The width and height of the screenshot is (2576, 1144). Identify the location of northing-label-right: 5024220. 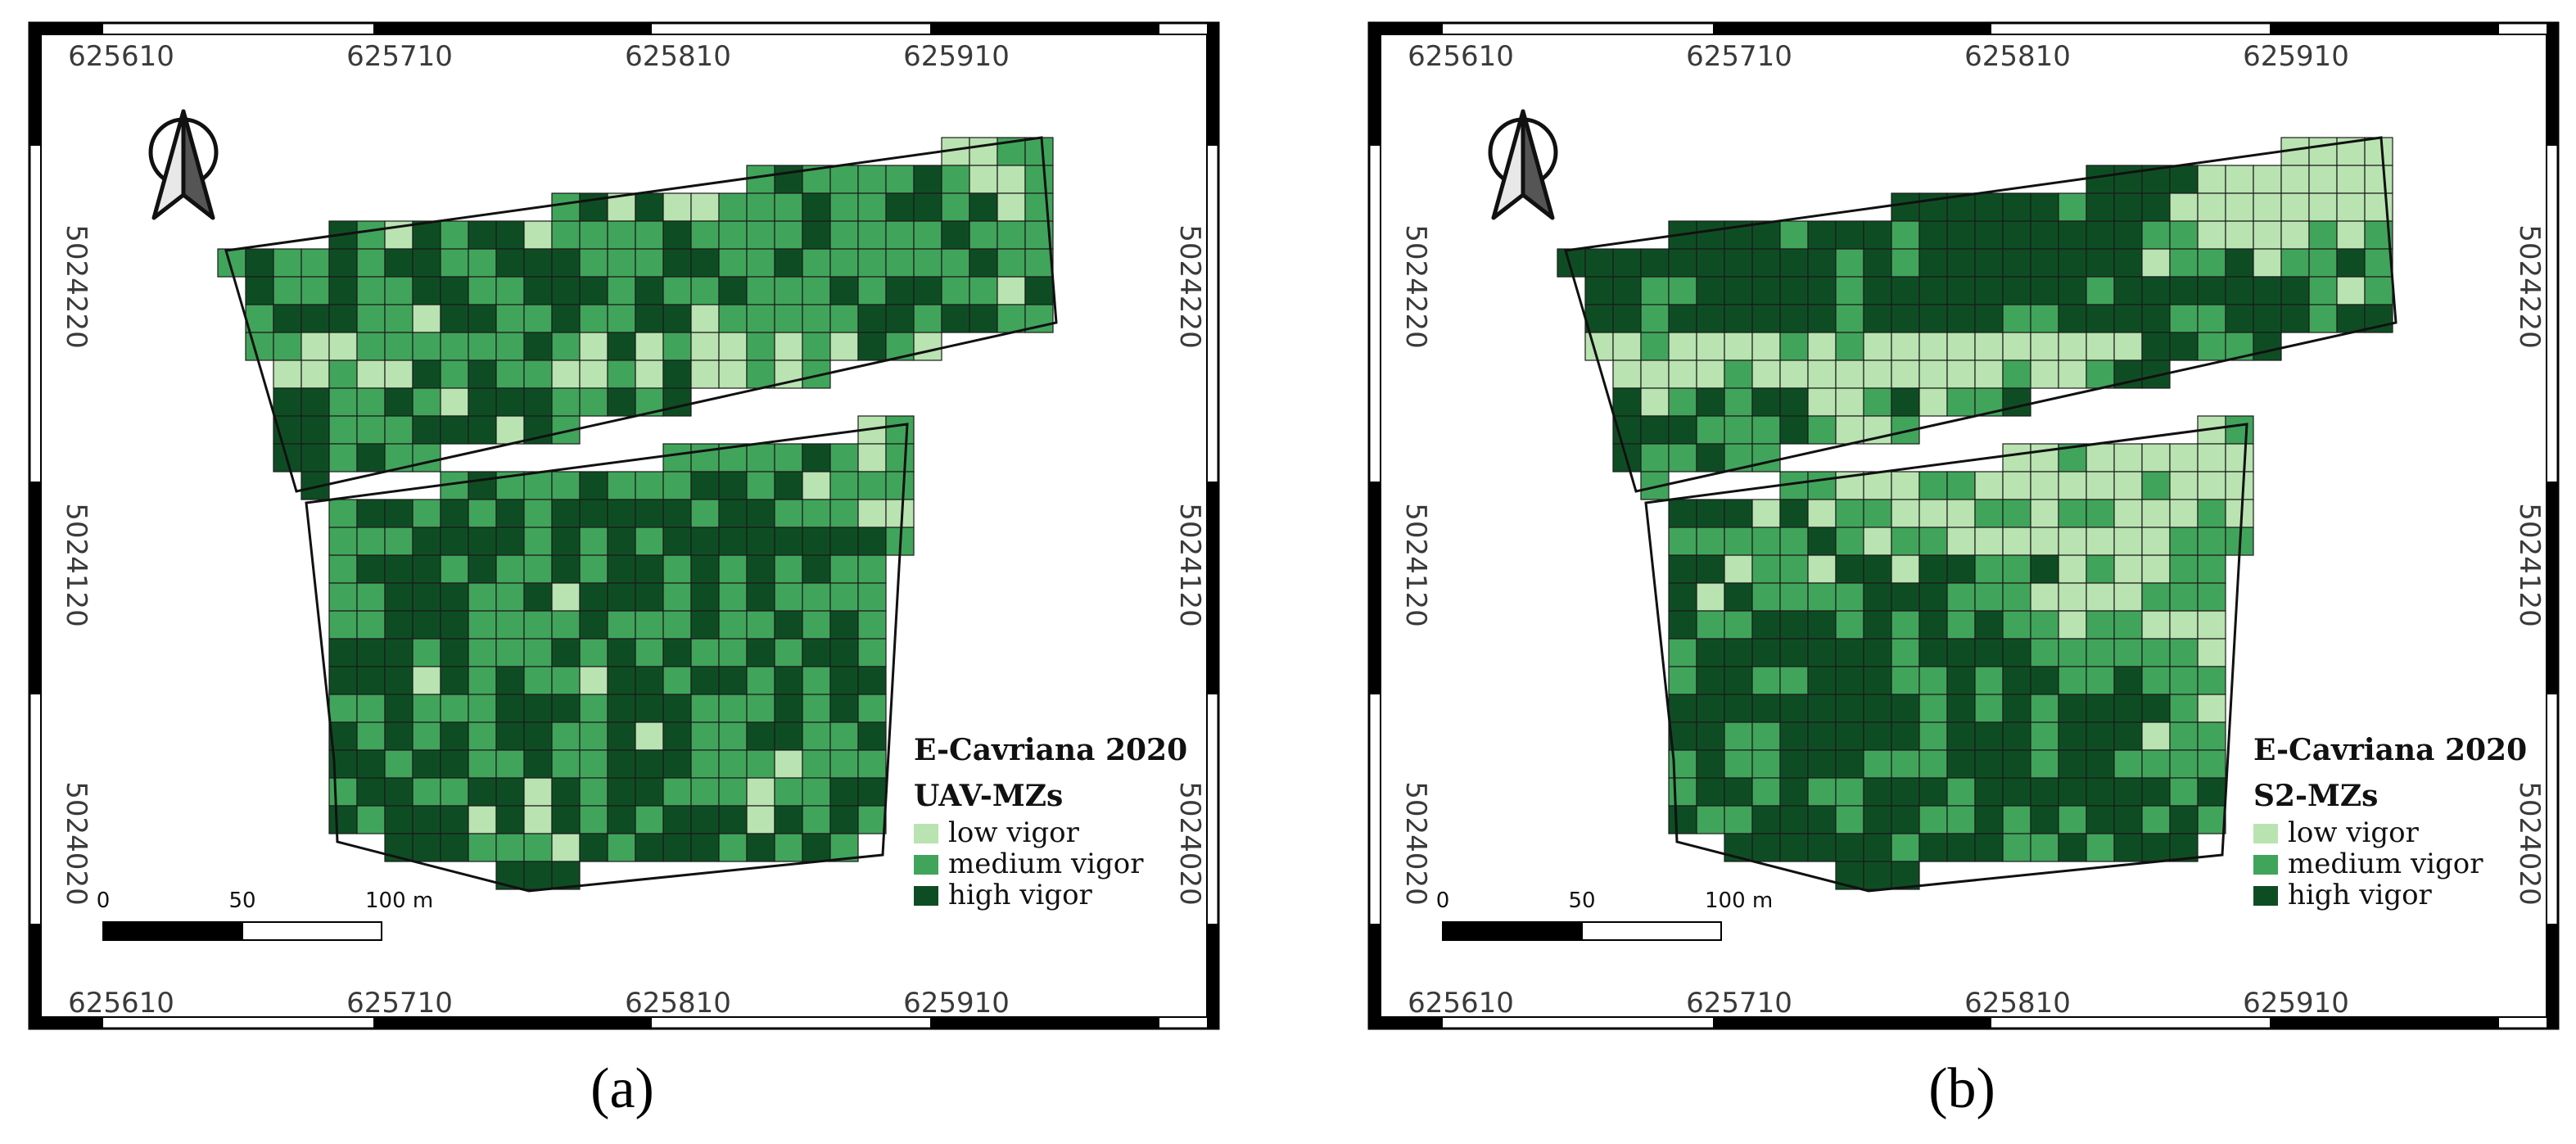
(1189, 286).